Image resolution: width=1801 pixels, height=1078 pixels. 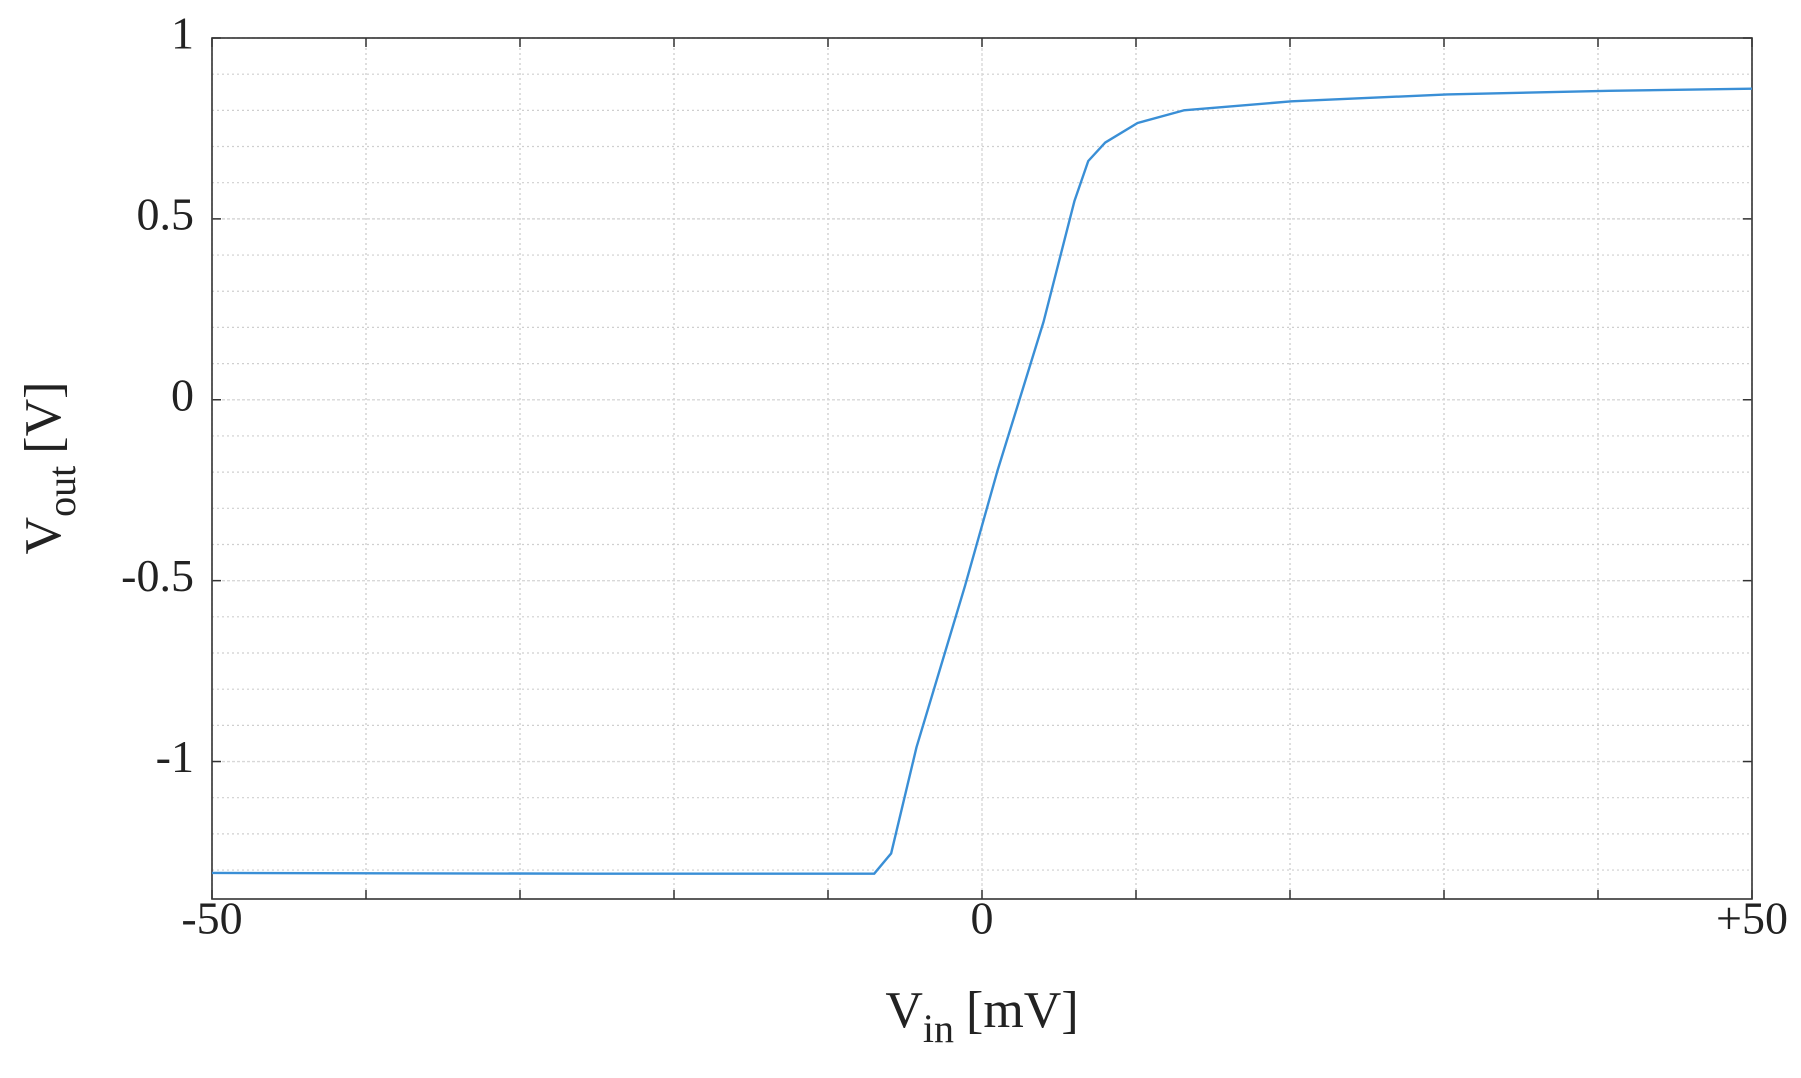 I want to click on x-label-main: V, so click(x=904, y=1010).